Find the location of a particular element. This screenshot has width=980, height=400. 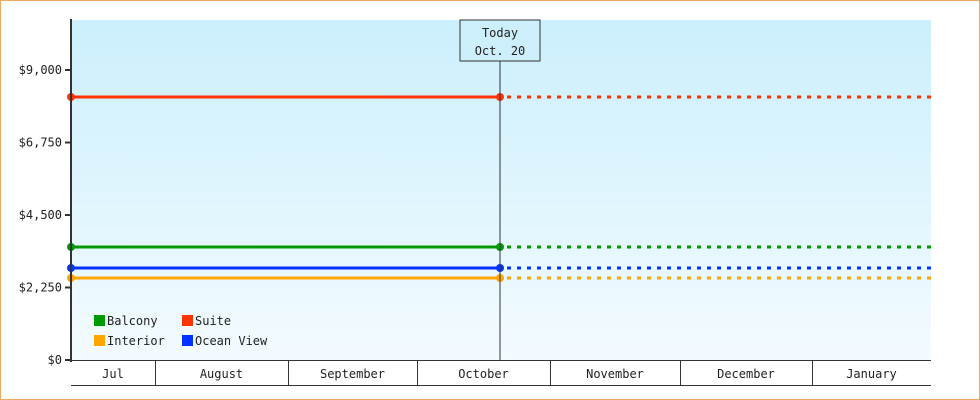

y-tick-label: $4,500 is located at coordinates (40, 215).